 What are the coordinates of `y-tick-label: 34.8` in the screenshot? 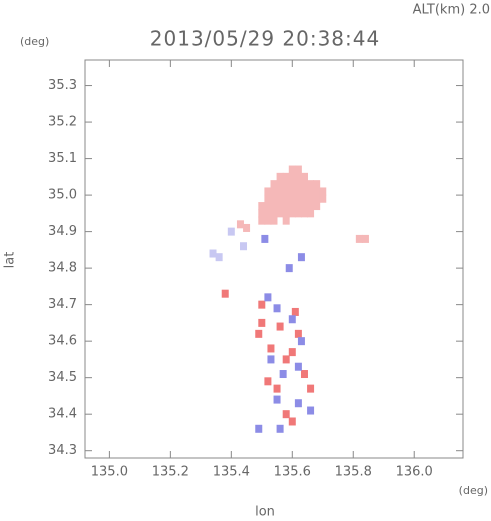 It's located at (62, 268).